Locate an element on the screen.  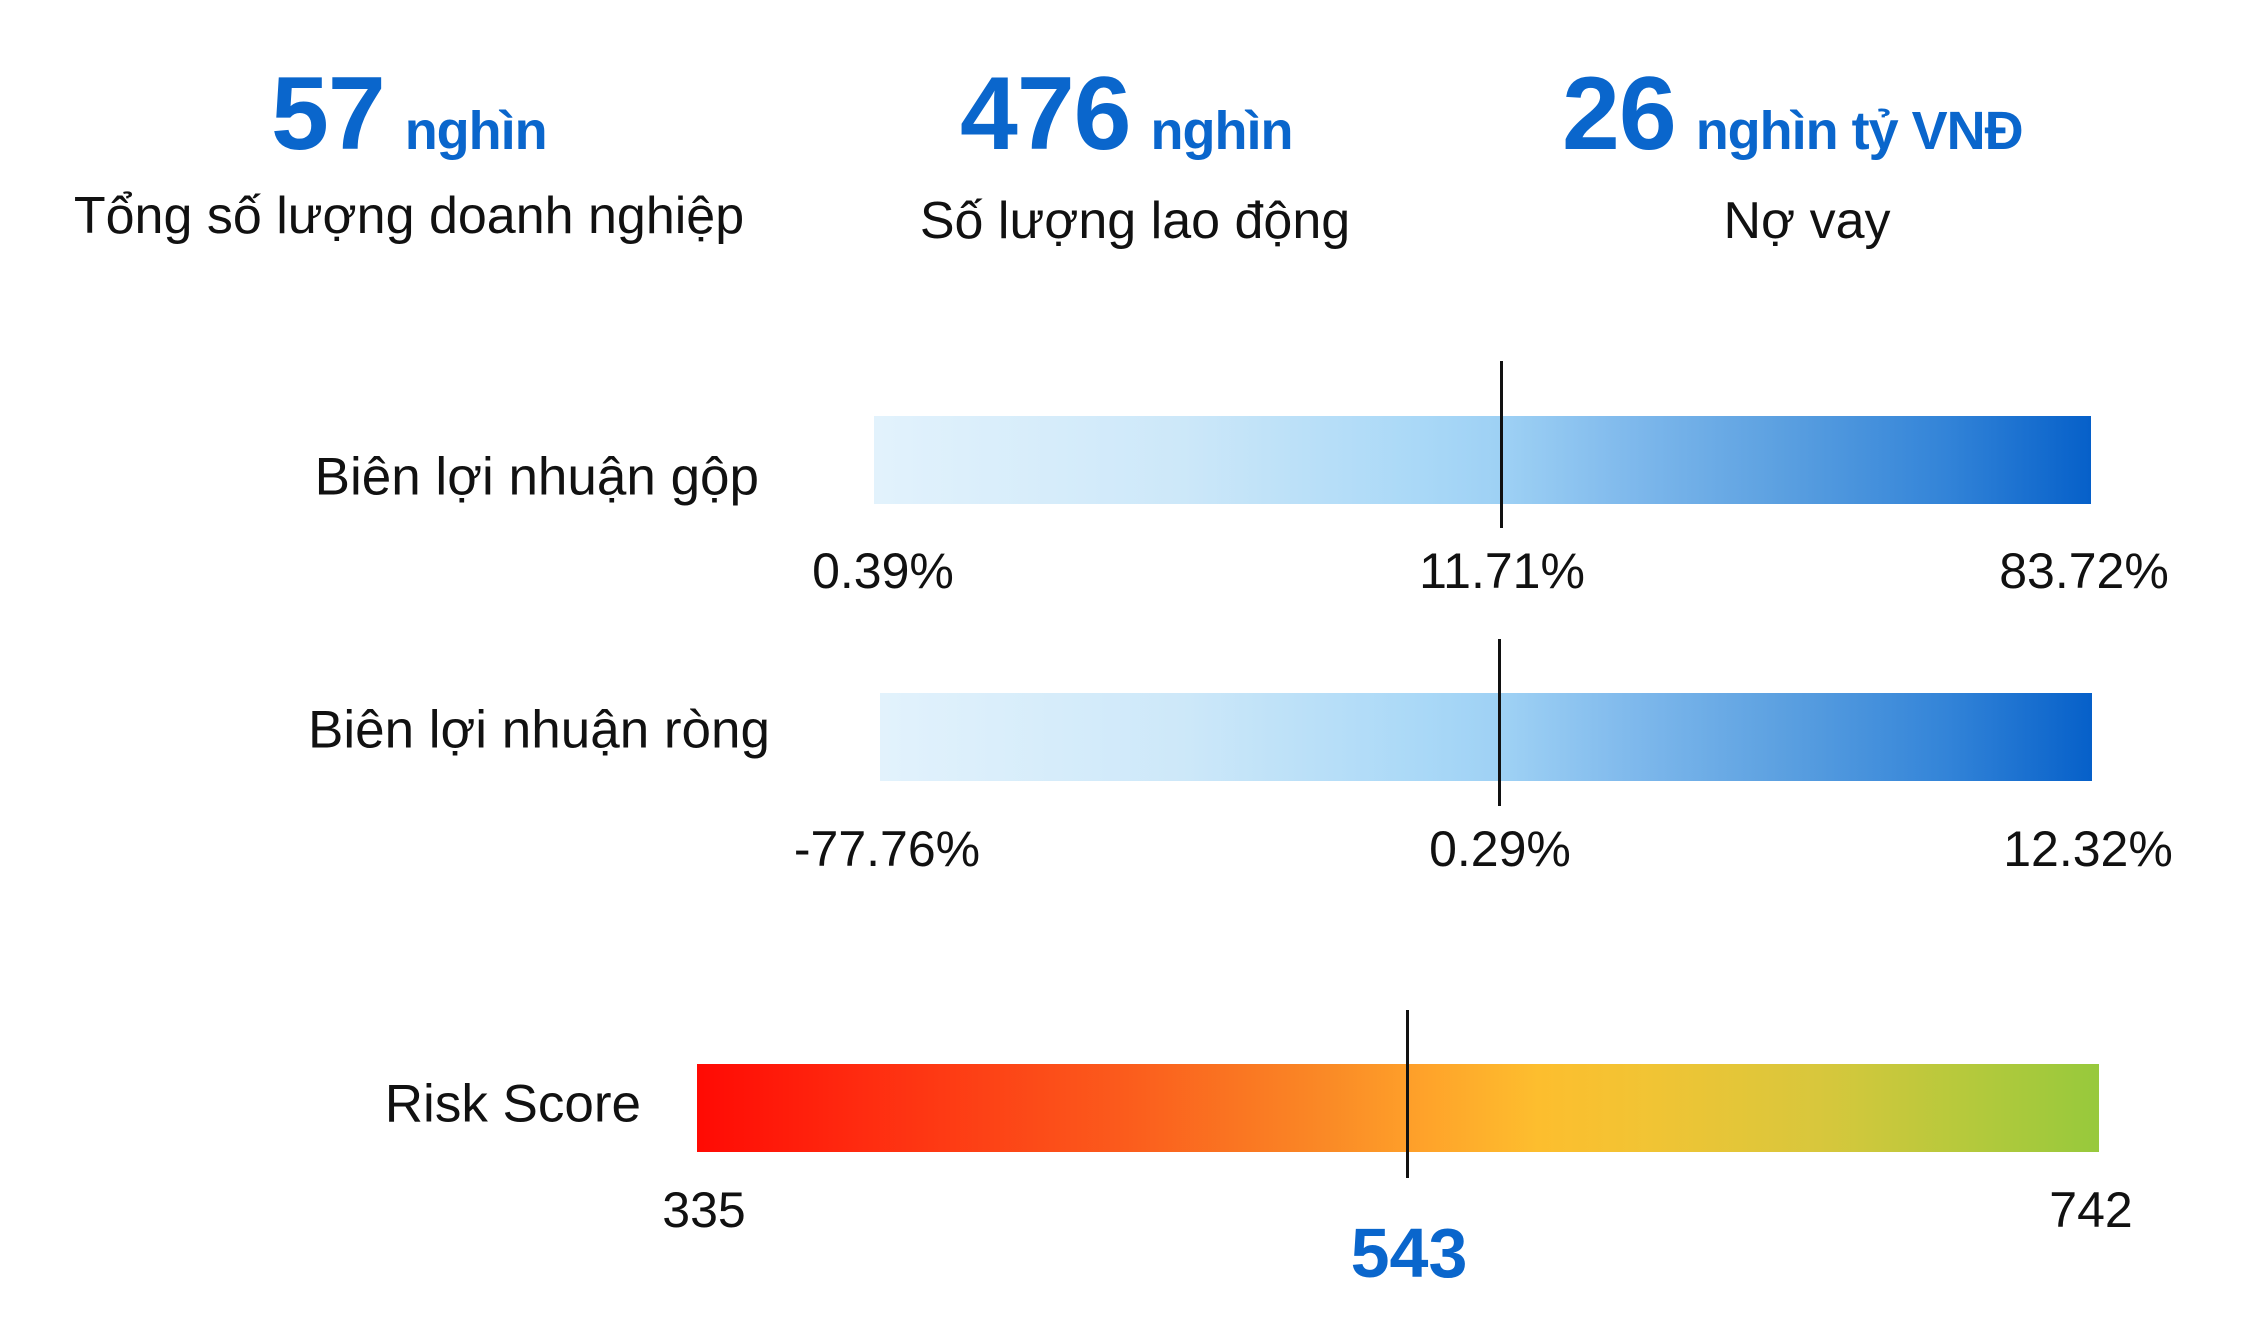
stat-unit: nghìn tỷ VNĐ is located at coordinates (1859, 131).